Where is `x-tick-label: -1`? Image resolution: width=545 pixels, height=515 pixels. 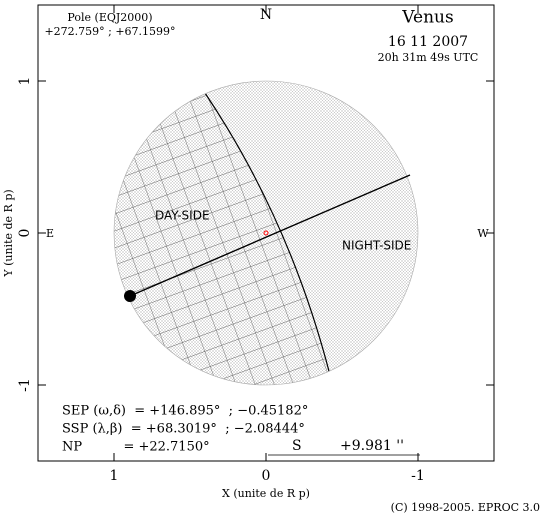 x-tick-label: -1 is located at coordinates (418, 476).